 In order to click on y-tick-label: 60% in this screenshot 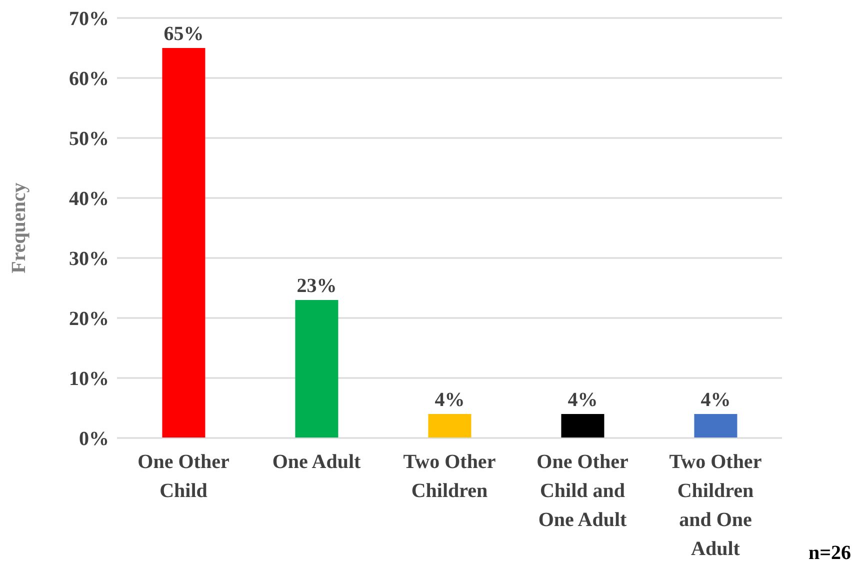, I will do `click(89, 79)`.